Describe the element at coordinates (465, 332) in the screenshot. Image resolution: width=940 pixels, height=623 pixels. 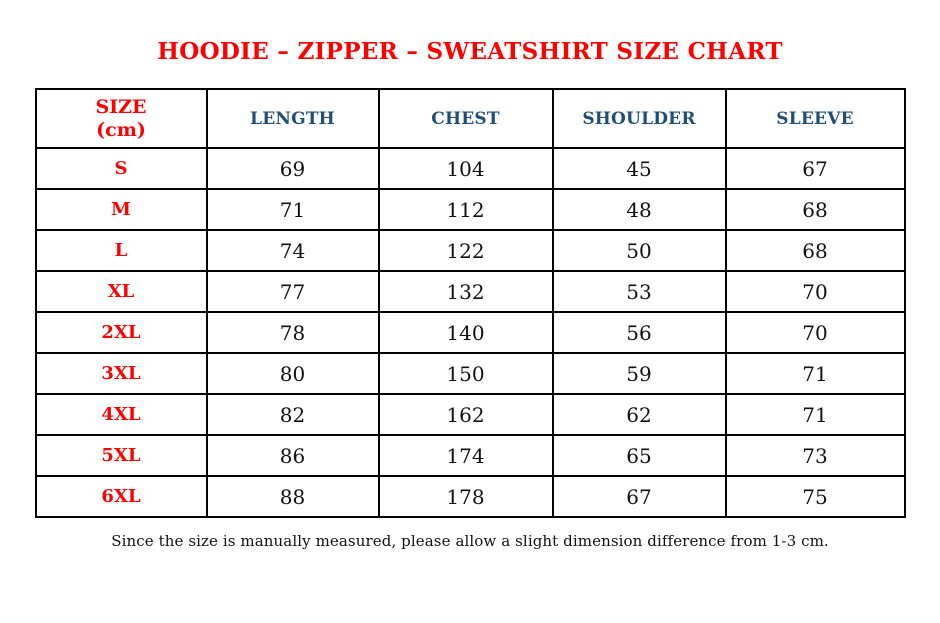
I see `chest-cell: 140` at that location.